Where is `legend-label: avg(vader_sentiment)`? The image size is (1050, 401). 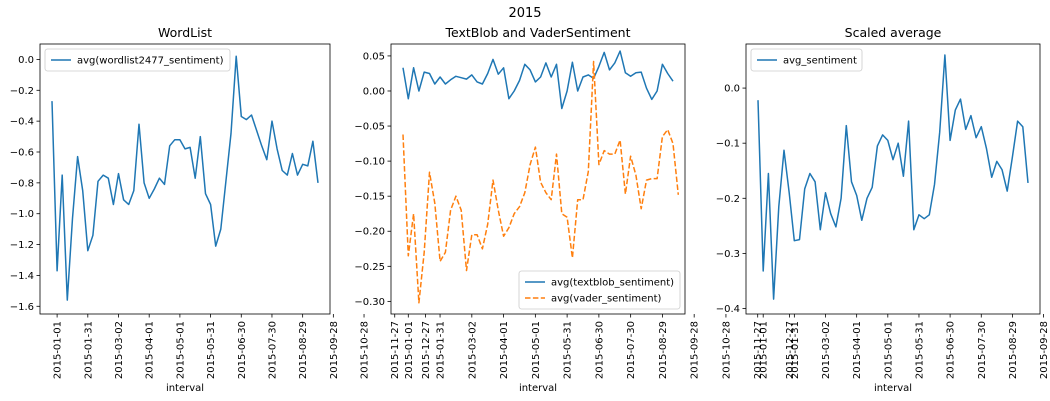
legend-label: avg(vader_sentiment) is located at coordinates (606, 299).